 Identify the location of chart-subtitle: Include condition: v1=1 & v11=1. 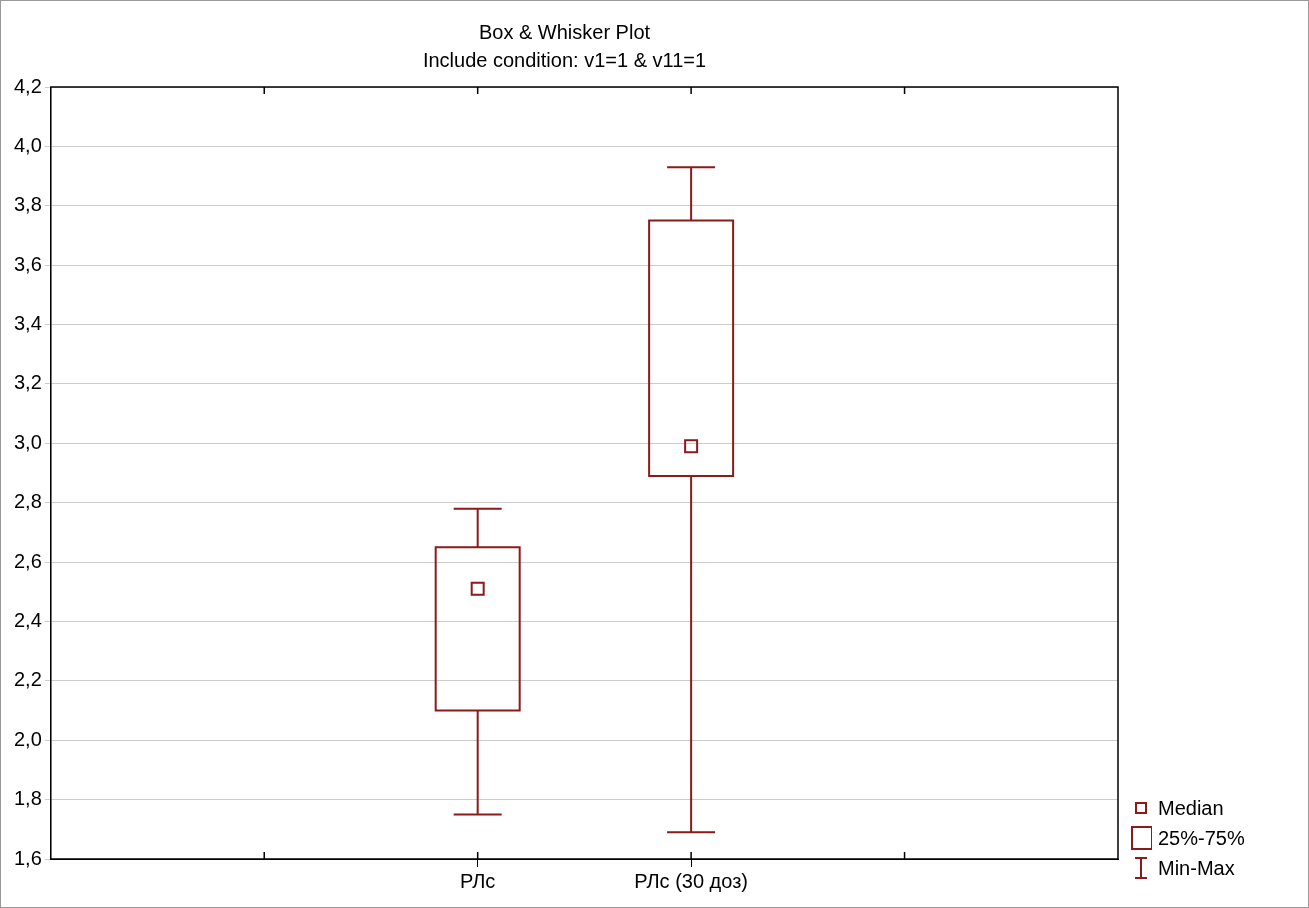
(564, 59).